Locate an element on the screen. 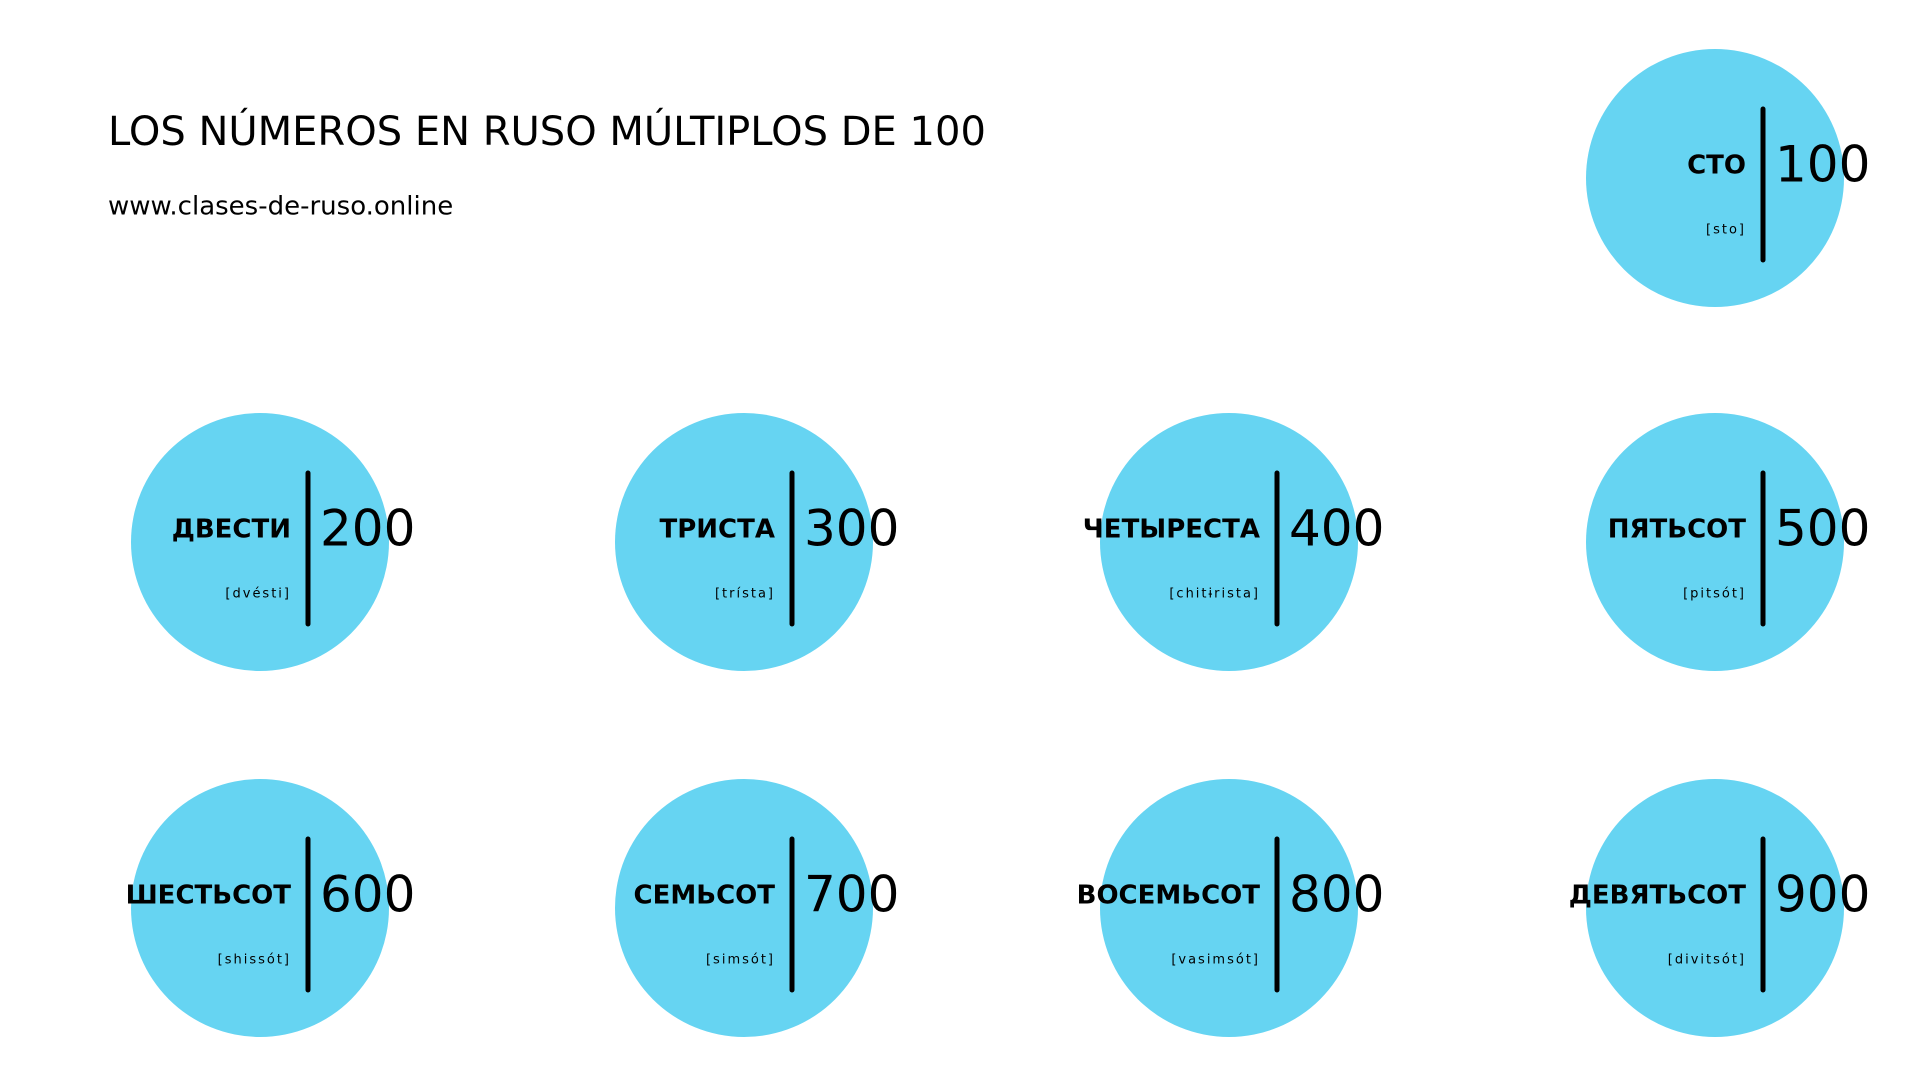 The width and height of the screenshot is (1920, 1080). pronunciation: [simsót] is located at coordinates (740, 960).